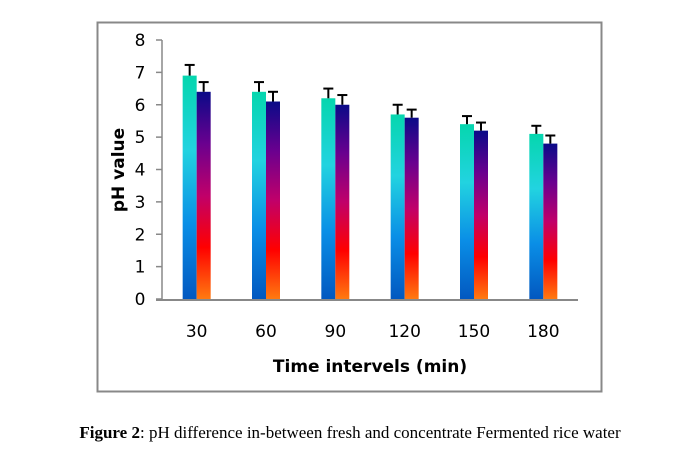 This screenshot has height=467, width=700. I want to click on x-tick-label: 150, so click(474, 332).